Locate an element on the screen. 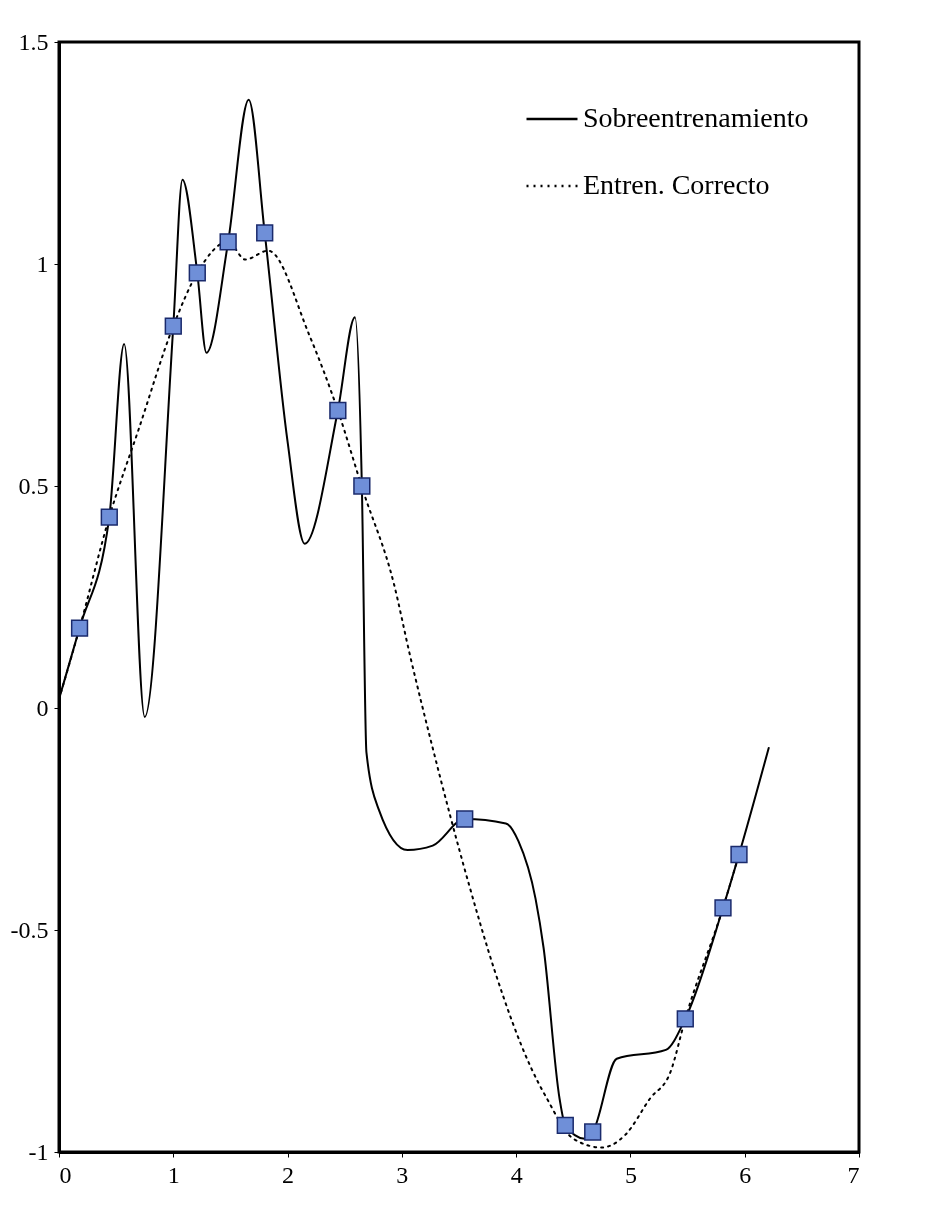 The width and height of the screenshot is (931, 1208). x-tick-label: 7 is located at coordinates (853, 1174).